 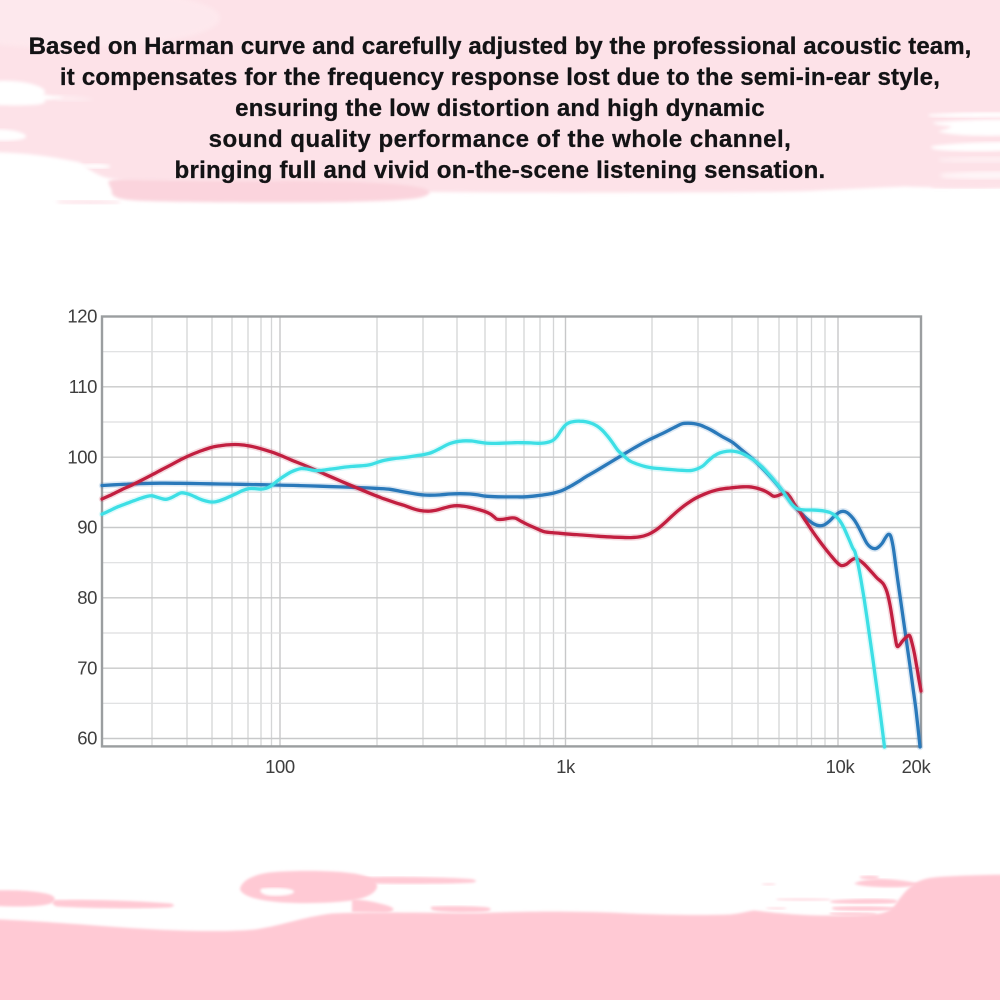 What do you see at coordinates (841, 766) in the screenshot?
I see `svg-text: 10k` at bounding box center [841, 766].